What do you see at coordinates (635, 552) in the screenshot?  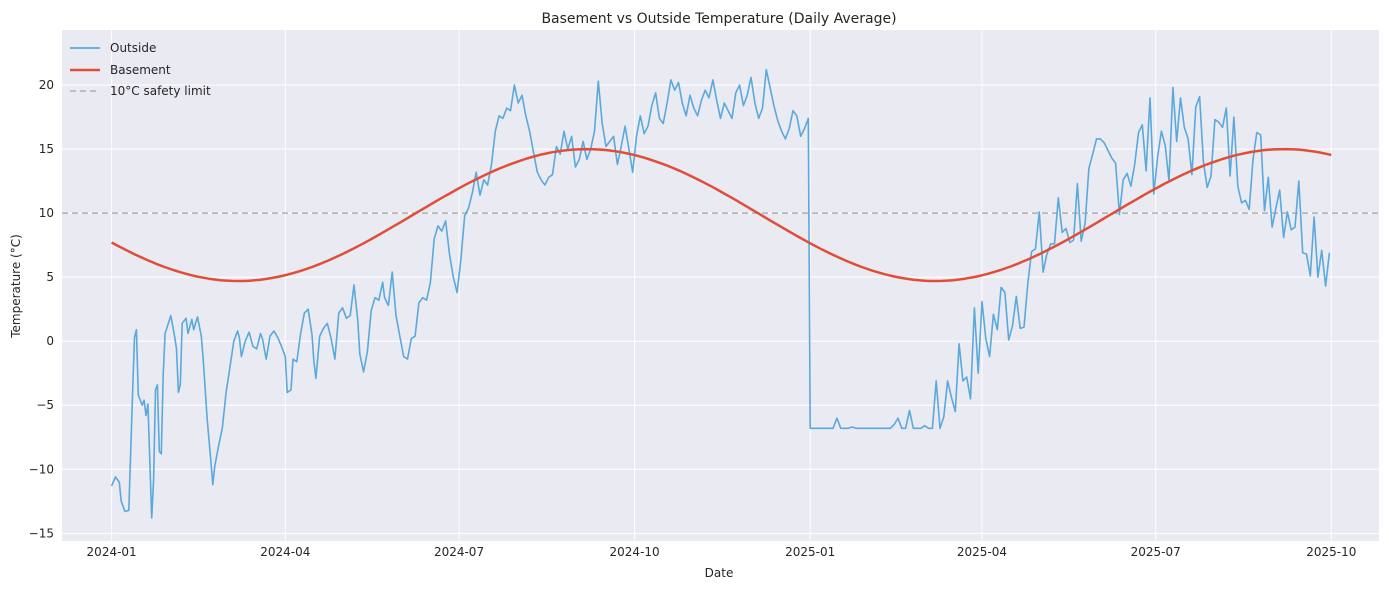 I see `x-tick-label: 2024-10` at bounding box center [635, 552].